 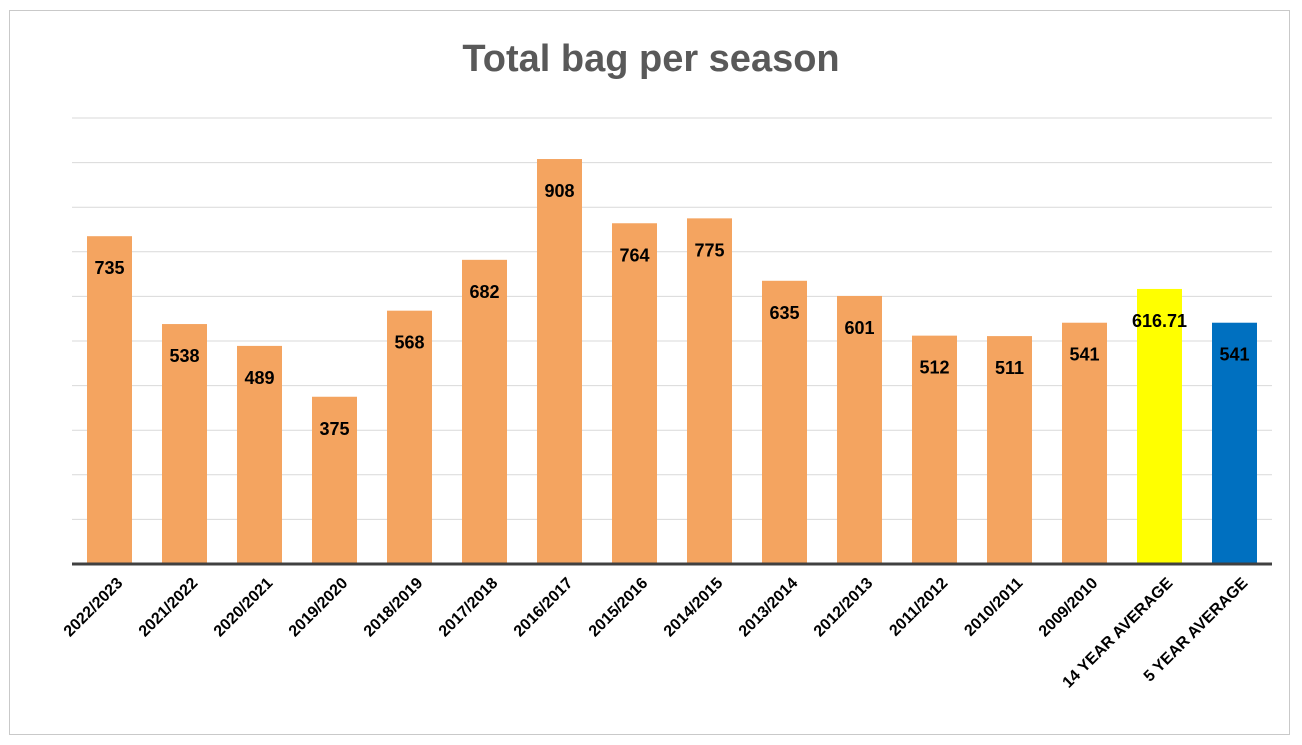 What do you see at coordinates (334, 429) in the screenshot?
I see `data-label: 375` at bounding box center [334, 429].